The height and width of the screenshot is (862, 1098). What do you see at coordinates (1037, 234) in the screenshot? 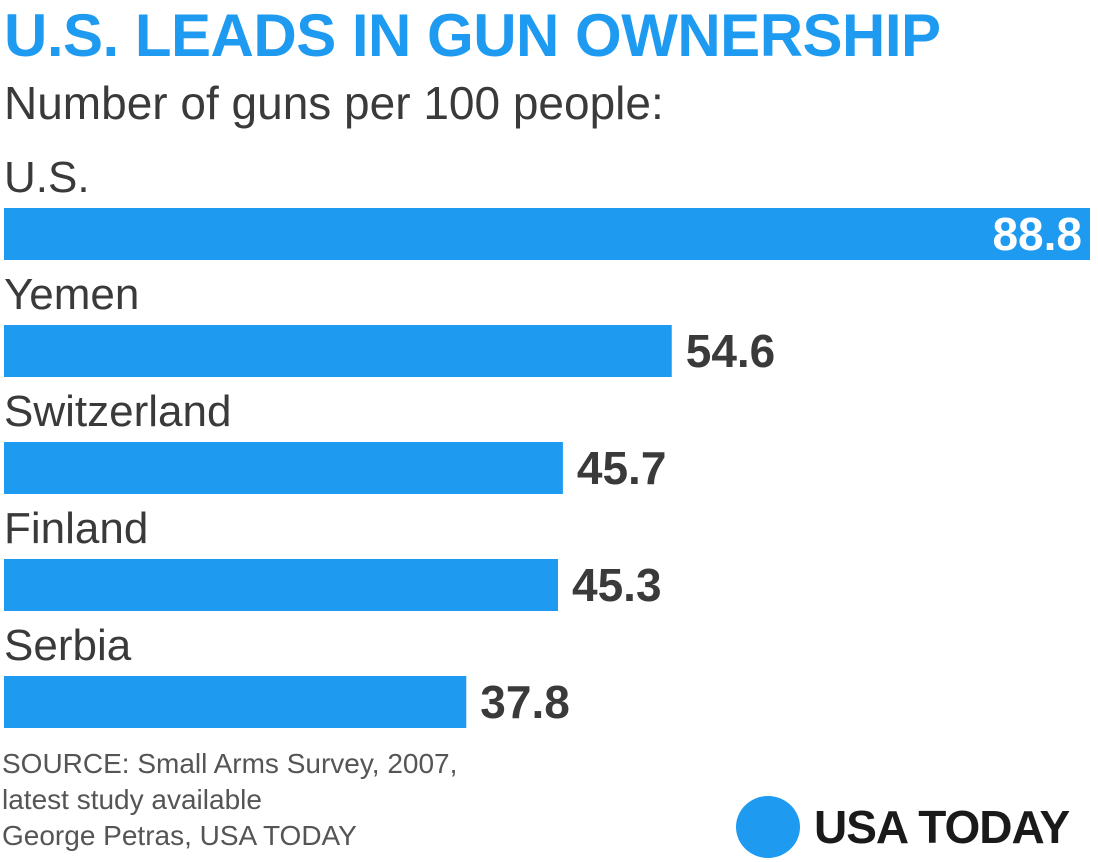
I see `value-label: 88.8` at bounding box center [1037, 234].